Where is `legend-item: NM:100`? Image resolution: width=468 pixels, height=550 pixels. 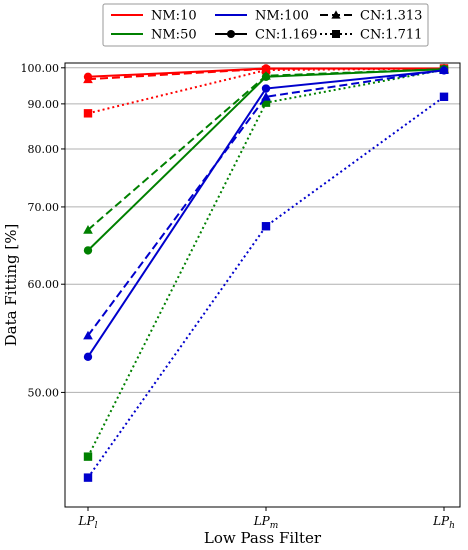 legend-item: NM:100 is located at coordinates (262, 16).